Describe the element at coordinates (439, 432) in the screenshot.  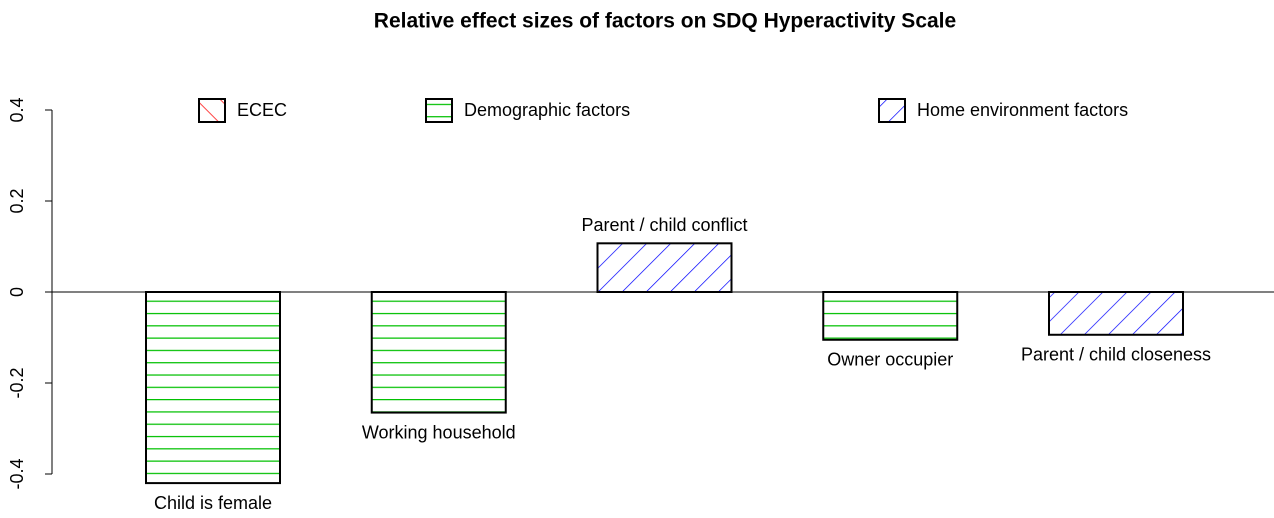
I see `bar-label: Working household` at that location.